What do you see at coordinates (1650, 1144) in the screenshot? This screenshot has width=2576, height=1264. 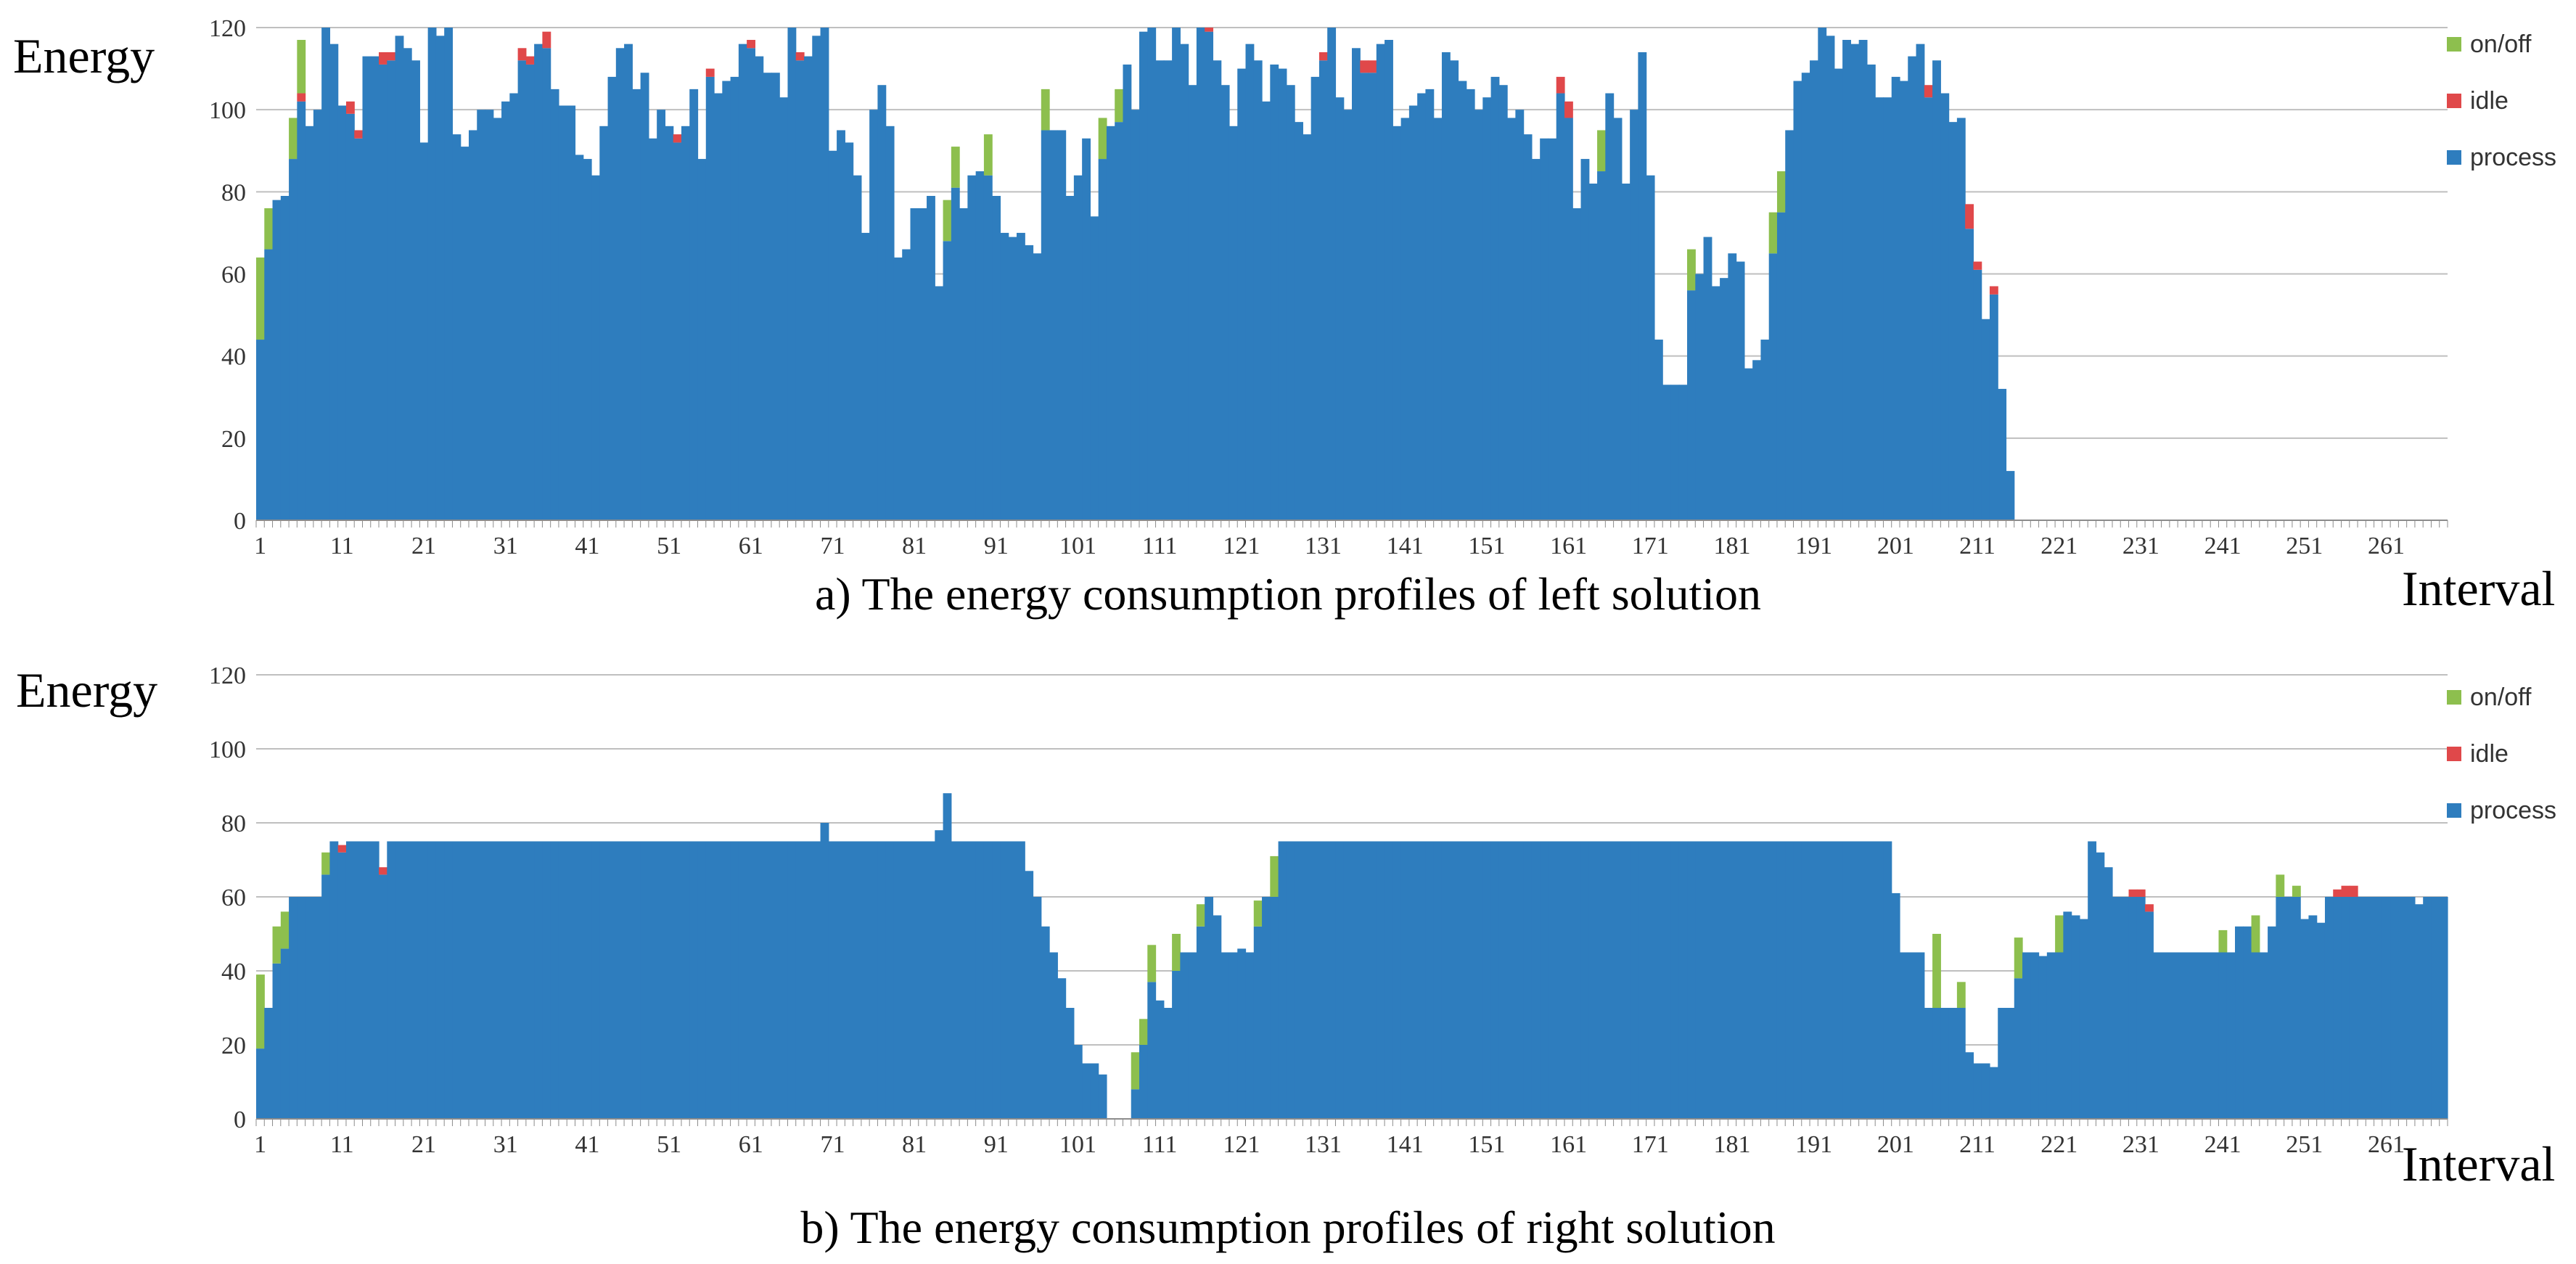 I see `chart-b-x-tick-label: 171` at bounding box center [1650, 1144].